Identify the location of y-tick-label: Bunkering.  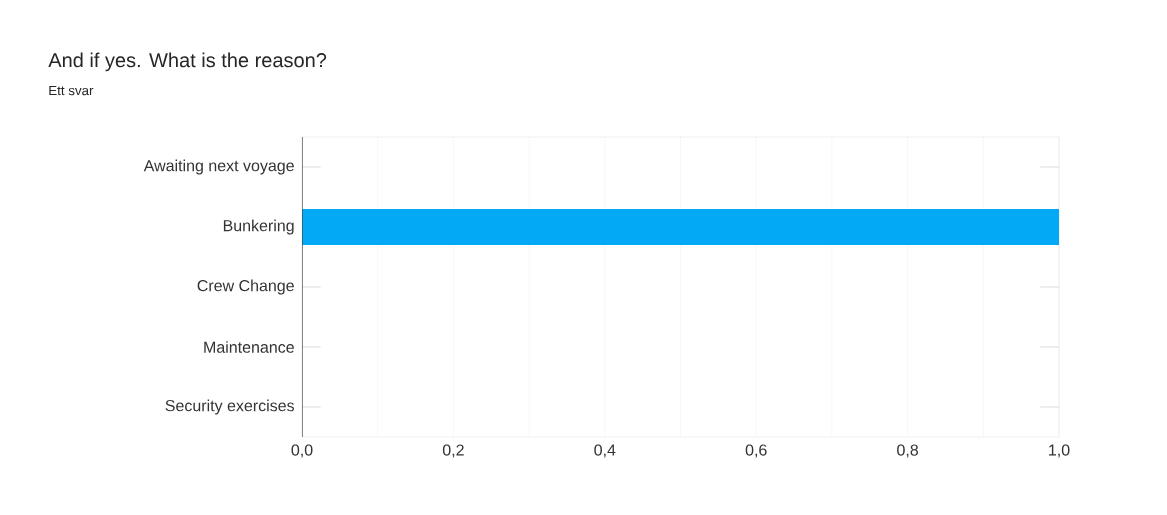
(258, 227).